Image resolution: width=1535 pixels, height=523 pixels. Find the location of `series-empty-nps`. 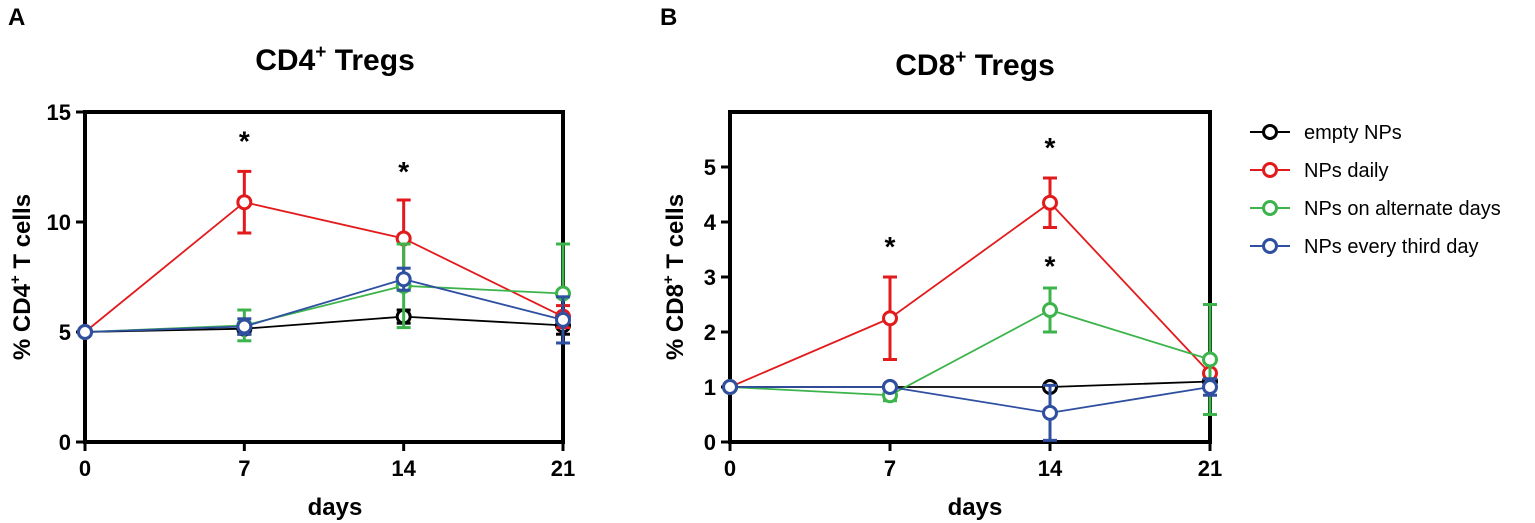

series-empty-nps is located at coordinates (324, 324).